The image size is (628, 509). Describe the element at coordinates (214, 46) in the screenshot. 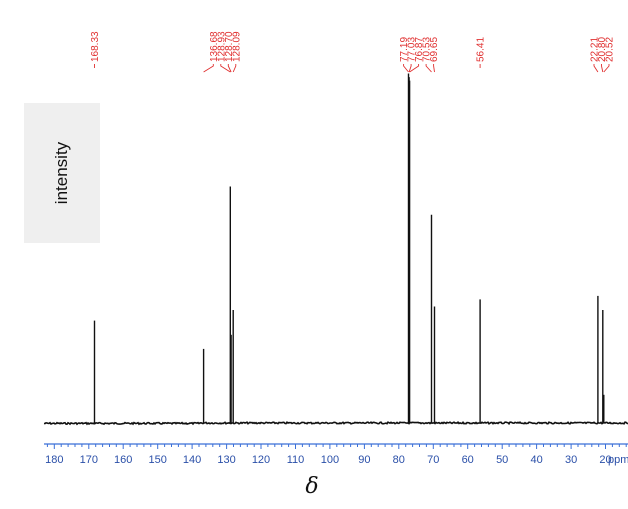

I see `peak-label: 136.68` at that location.